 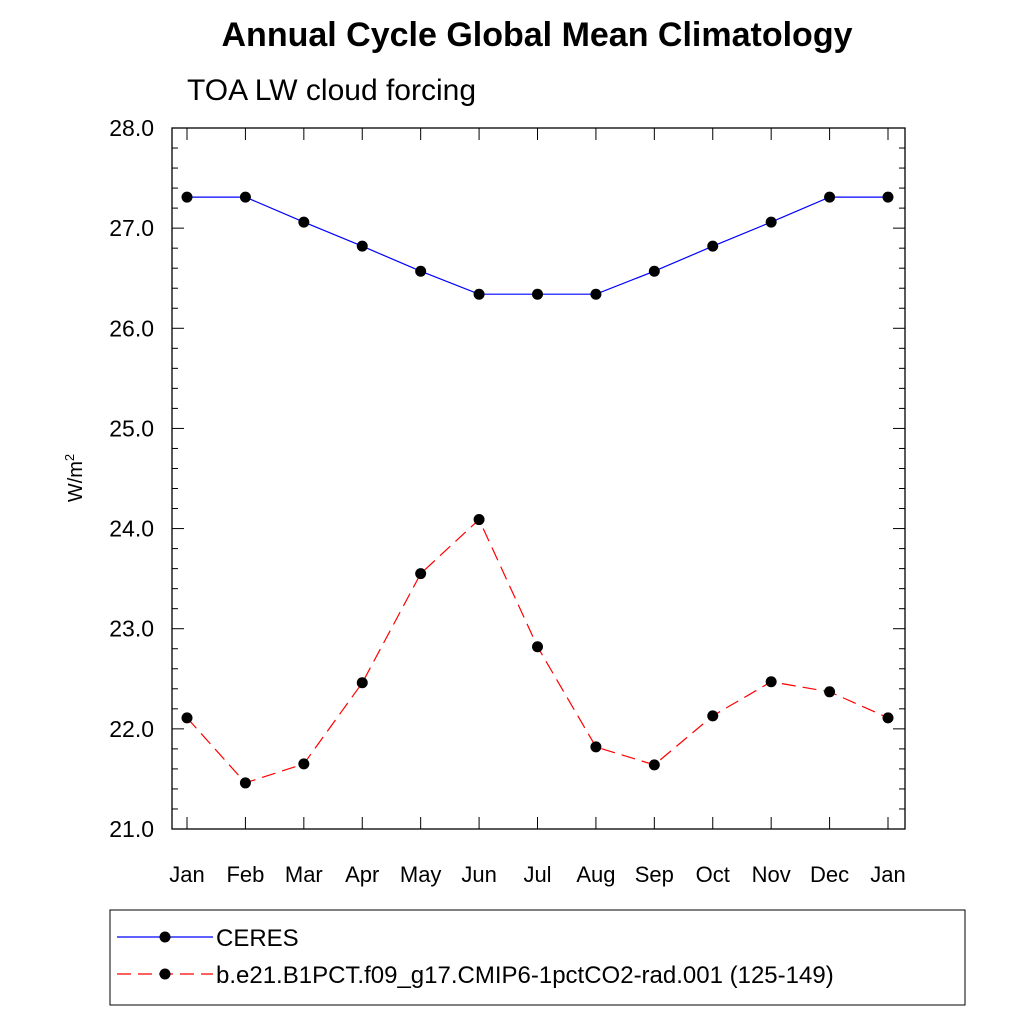 What do you see at coordinates (331, 90) in the screenshot?
I see `chart-subtitle: TOA LW cloud forcing` at bounding box center [331, 90].